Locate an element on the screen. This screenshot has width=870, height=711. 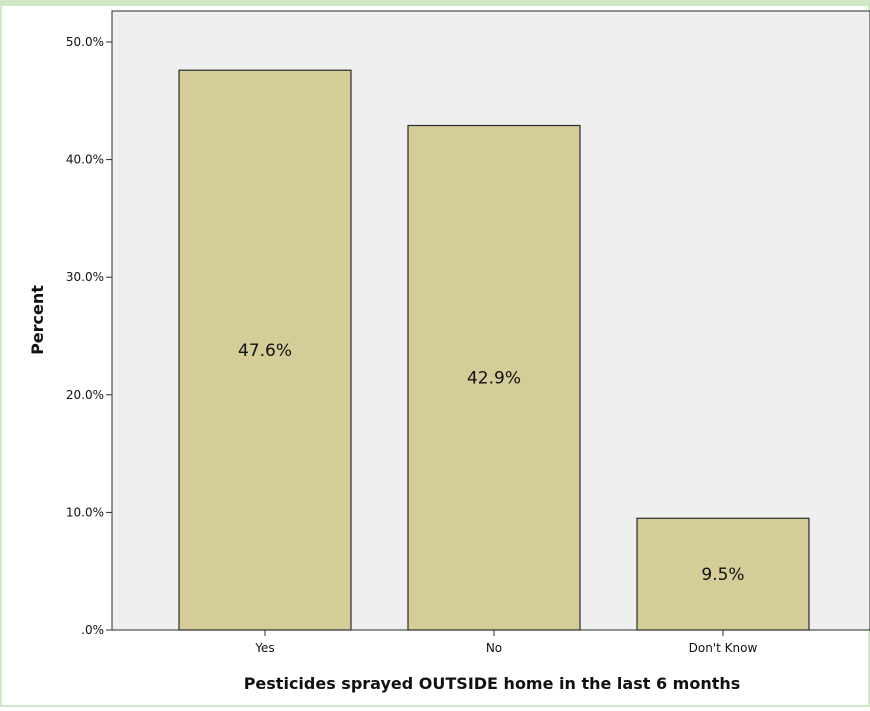
y-tick-label: 20.0% is located at coordinates (85, 395).